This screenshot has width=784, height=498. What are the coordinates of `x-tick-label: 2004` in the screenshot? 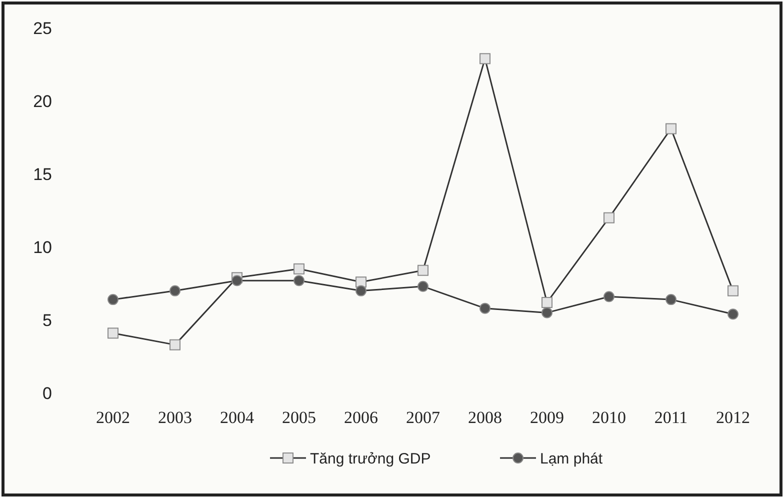 It's located at (237, 417).